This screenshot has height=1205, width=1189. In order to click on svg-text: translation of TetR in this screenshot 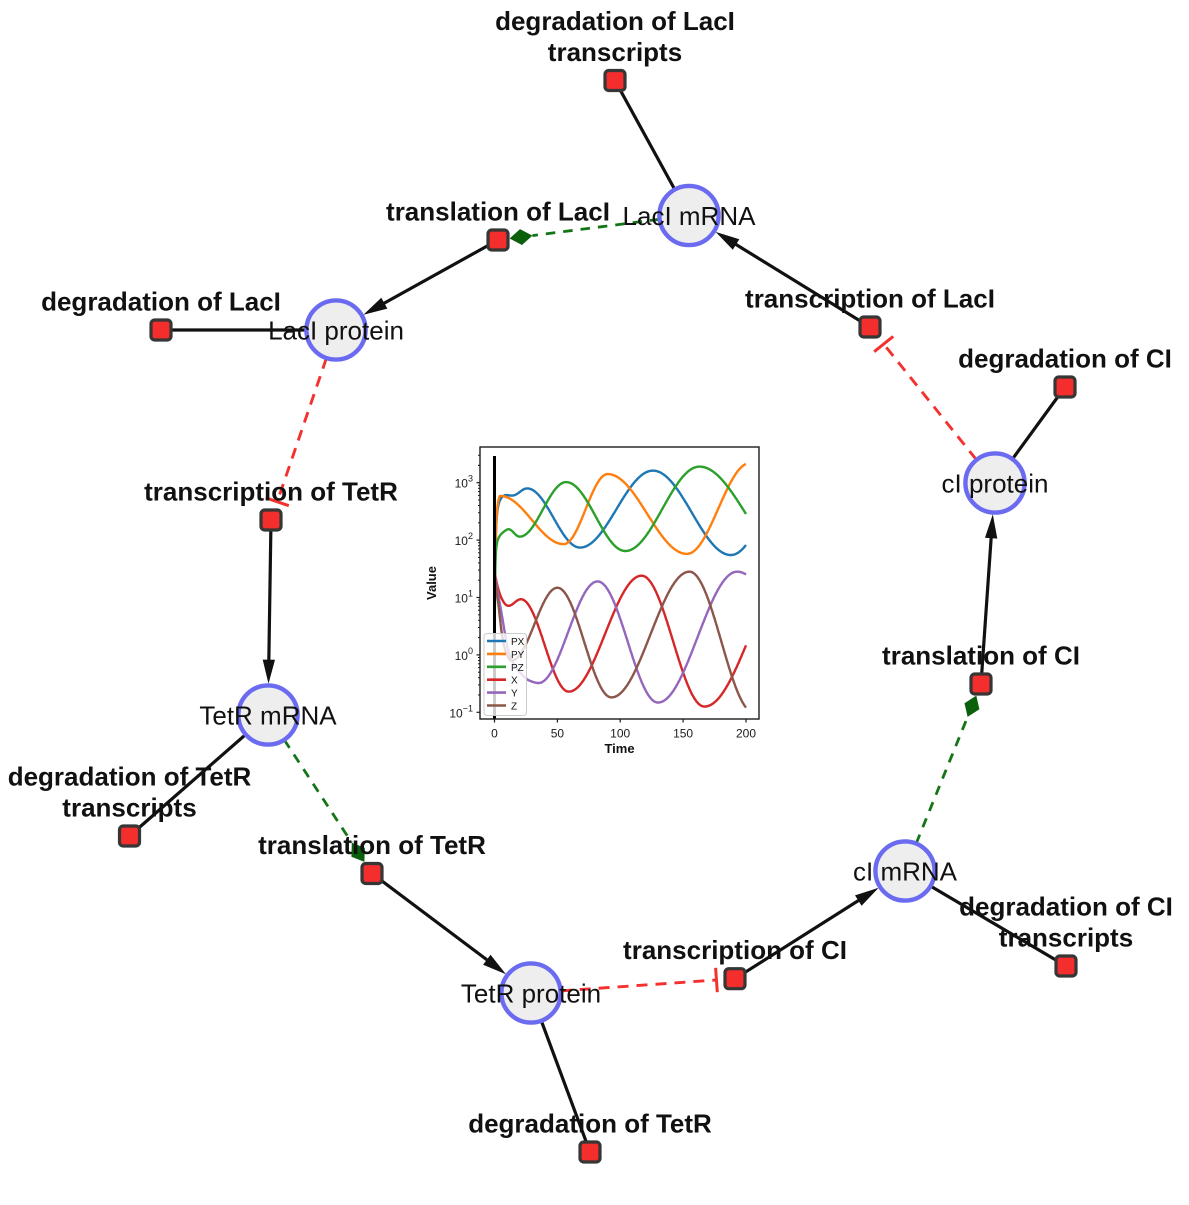, I will do `click(372, 845)`.